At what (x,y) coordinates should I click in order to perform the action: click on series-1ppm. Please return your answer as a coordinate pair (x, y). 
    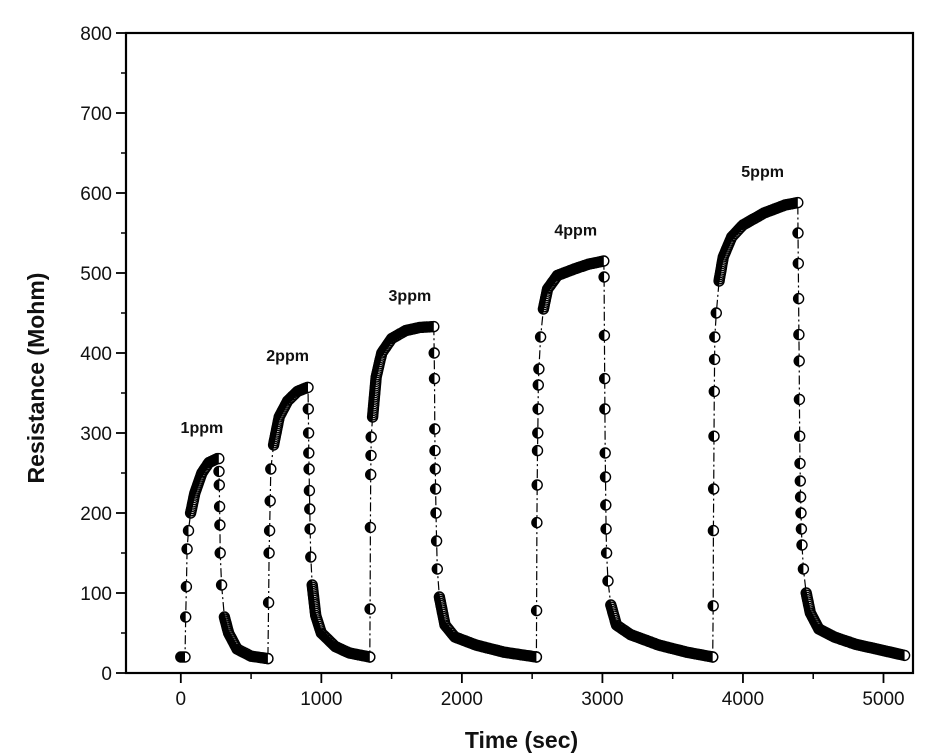
    Looking at the image, I should click on (224, 558).